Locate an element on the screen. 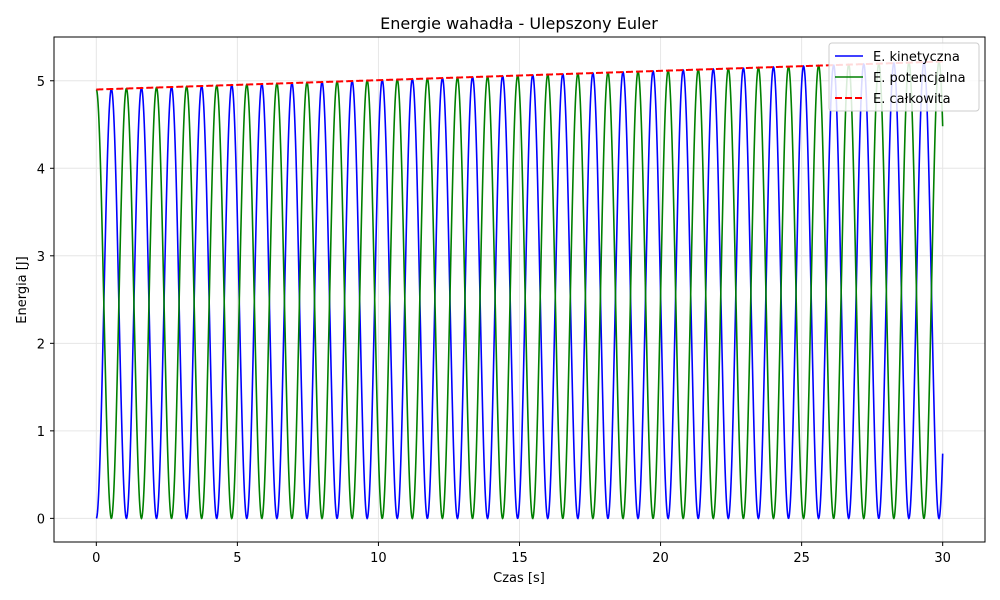 The width and height of the screenshot is (1000, 600). y-tick-label: 4 is located at coordinates (41, 169).